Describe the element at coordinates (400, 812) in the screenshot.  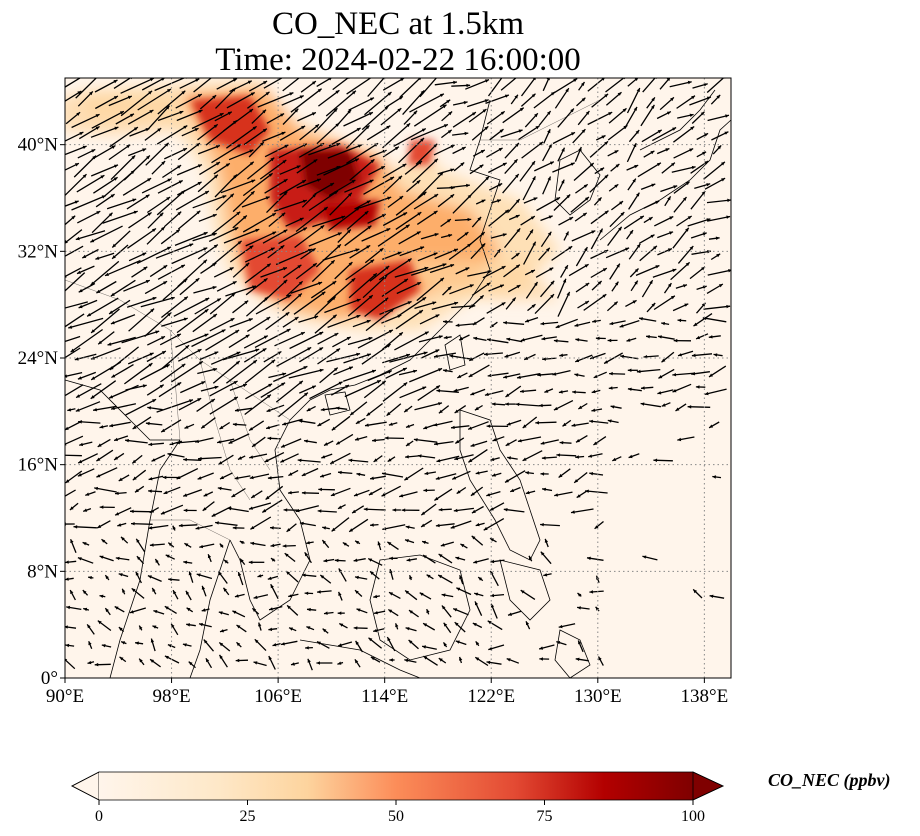
I see `colorbar-tick-labels: 0 25 50 75 100` at that location.